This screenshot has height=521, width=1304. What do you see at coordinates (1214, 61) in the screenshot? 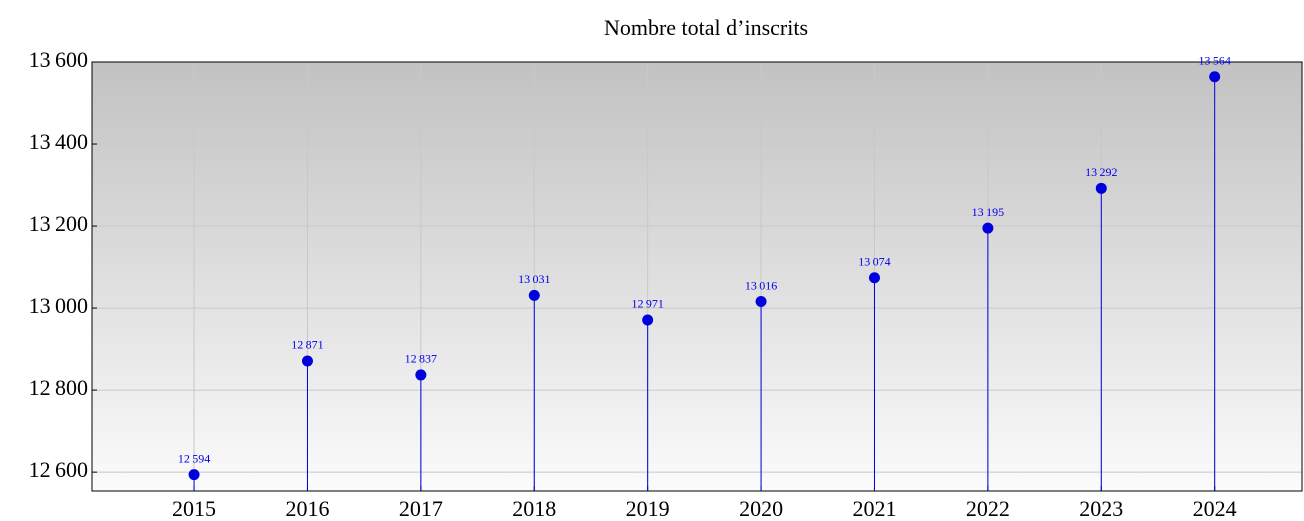
I see `data-label: 13 564` at bounding box center [1214, 61].